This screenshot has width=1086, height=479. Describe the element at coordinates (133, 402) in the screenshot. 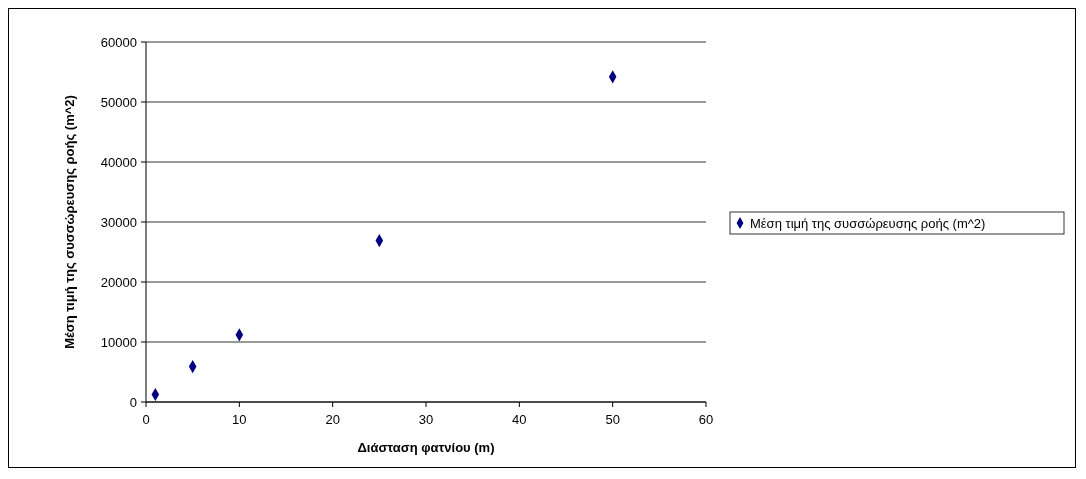

I see `y-tick-label: 0` at that location.